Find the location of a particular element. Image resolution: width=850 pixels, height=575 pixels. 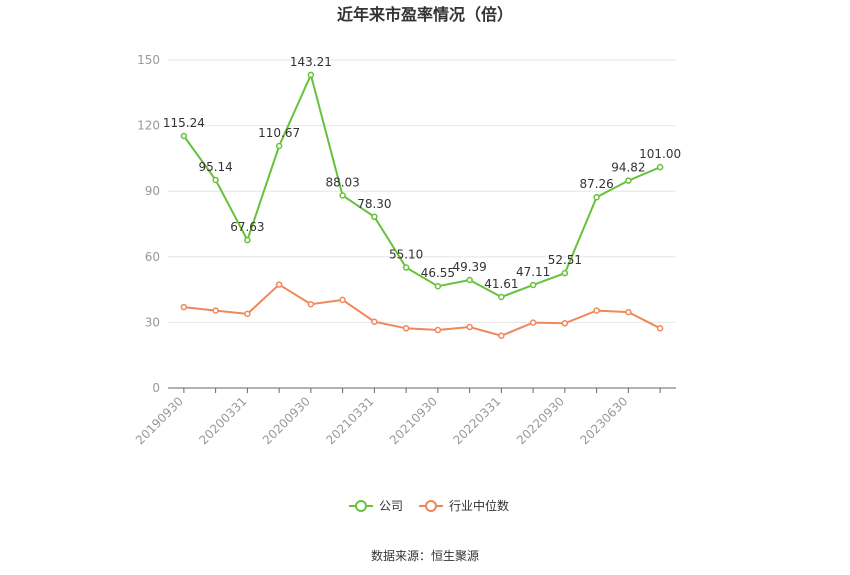

data-label: 41.61 is located at coordinates (501, 284).